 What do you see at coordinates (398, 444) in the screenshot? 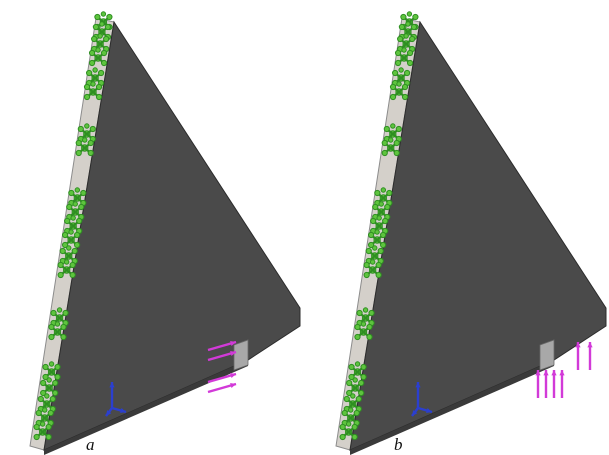
I see `panel-b-label: b` at bounding box center [398, 444].